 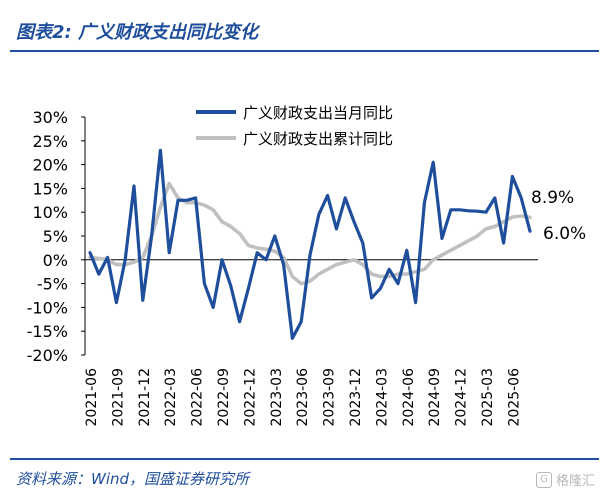 I want to click on y-tick-label: 30%, so click(x=50, y=117).